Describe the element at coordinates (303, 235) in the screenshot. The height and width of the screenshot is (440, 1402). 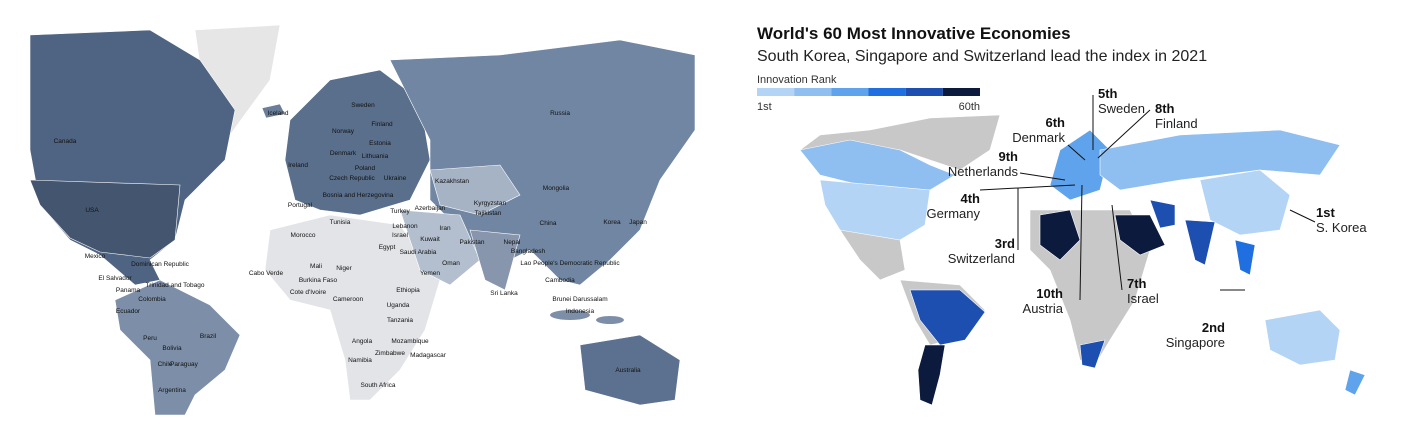
I see `country-label: Morocco` at that location.